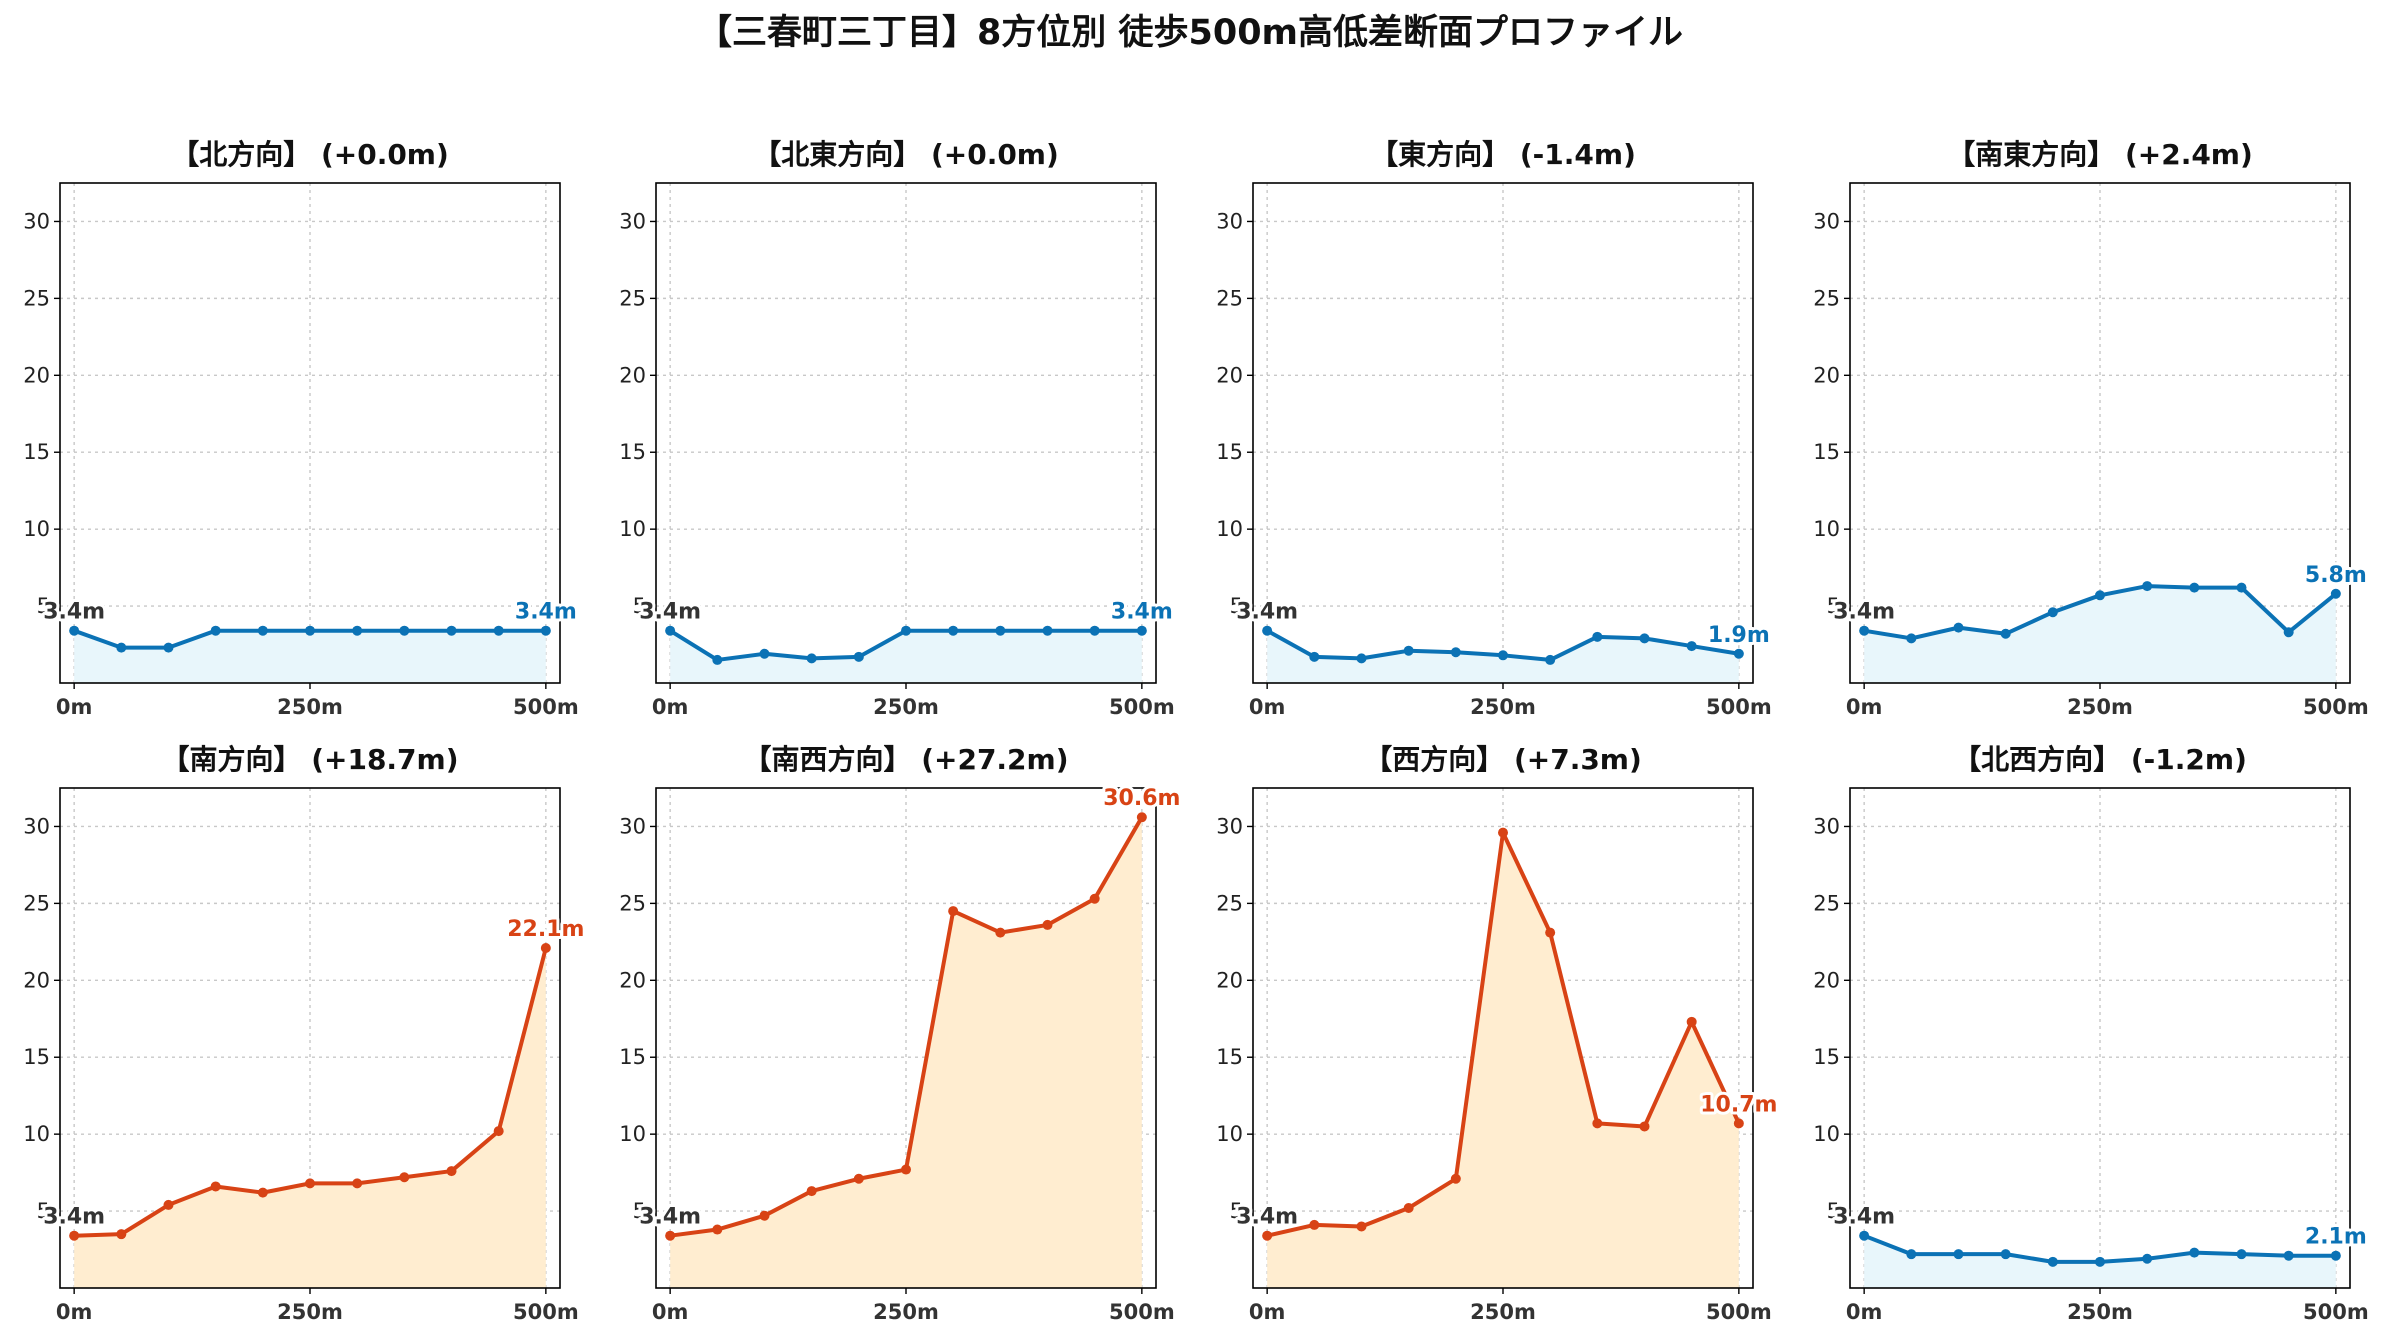 The height and width of the screenshot is (1340, 2381). What do you see at coordinates (309, 759) in the screenshot?
I see `panel-title: 【南方向】 (+18.7m)` at bounding box center [309, 759].